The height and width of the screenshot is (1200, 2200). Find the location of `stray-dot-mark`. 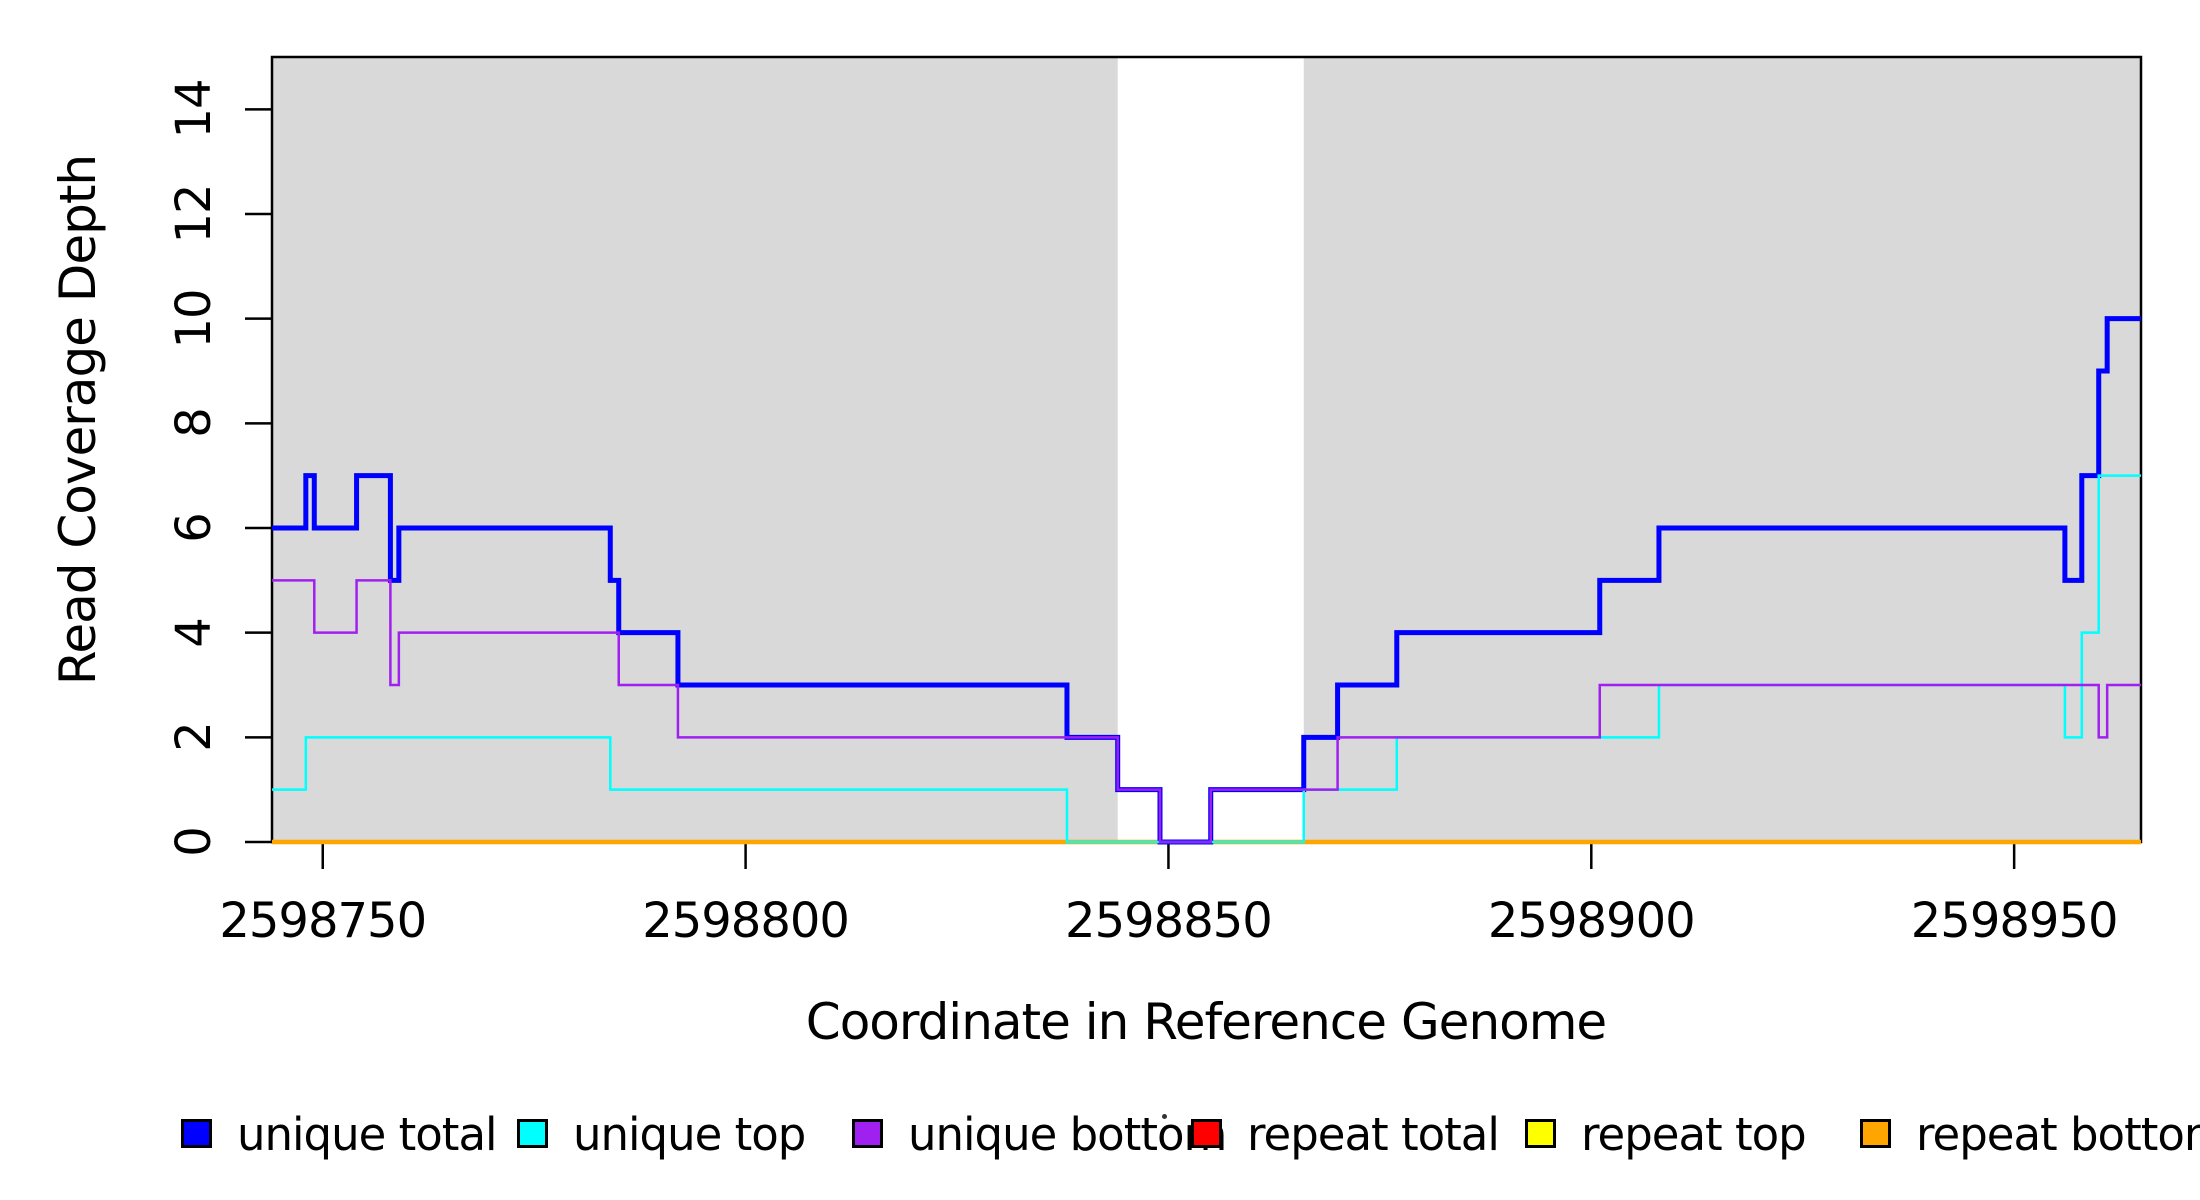

stray-dot-mark is located at coordinates (1164, 1116).